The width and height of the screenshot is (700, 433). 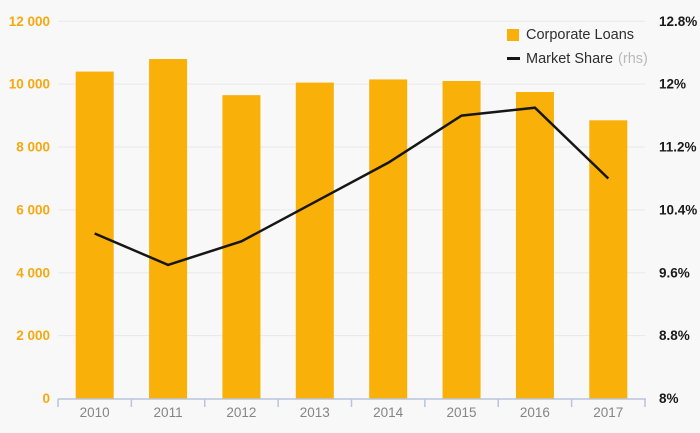 What do you see at coordinates (633, 58) in the screenshot?
I see `legend-label-suffix: (rhs)` at bounding box center [633, 58].